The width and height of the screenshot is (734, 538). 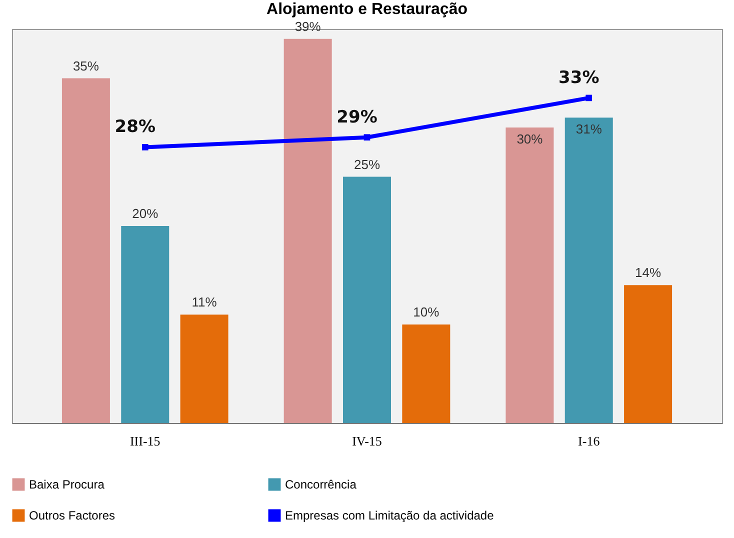 What do you see at coordinates (145, 441) in the screenshot?
I see `x-tick-label: III-15` at bounding box center [145, 441].